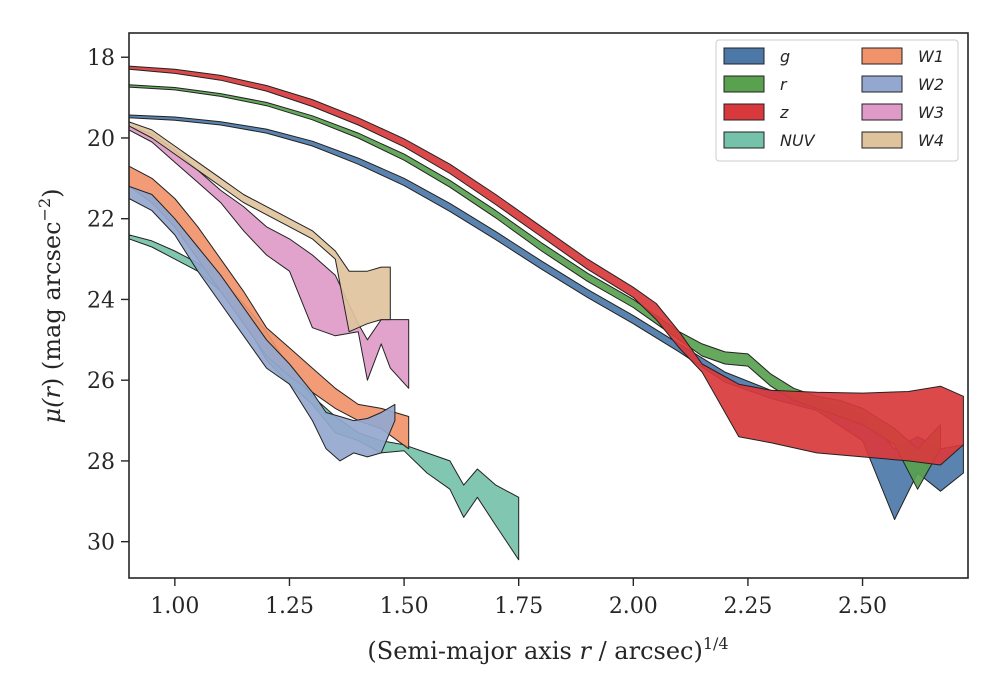  I want to click on y-tick-label: 22, so click(101, 220).